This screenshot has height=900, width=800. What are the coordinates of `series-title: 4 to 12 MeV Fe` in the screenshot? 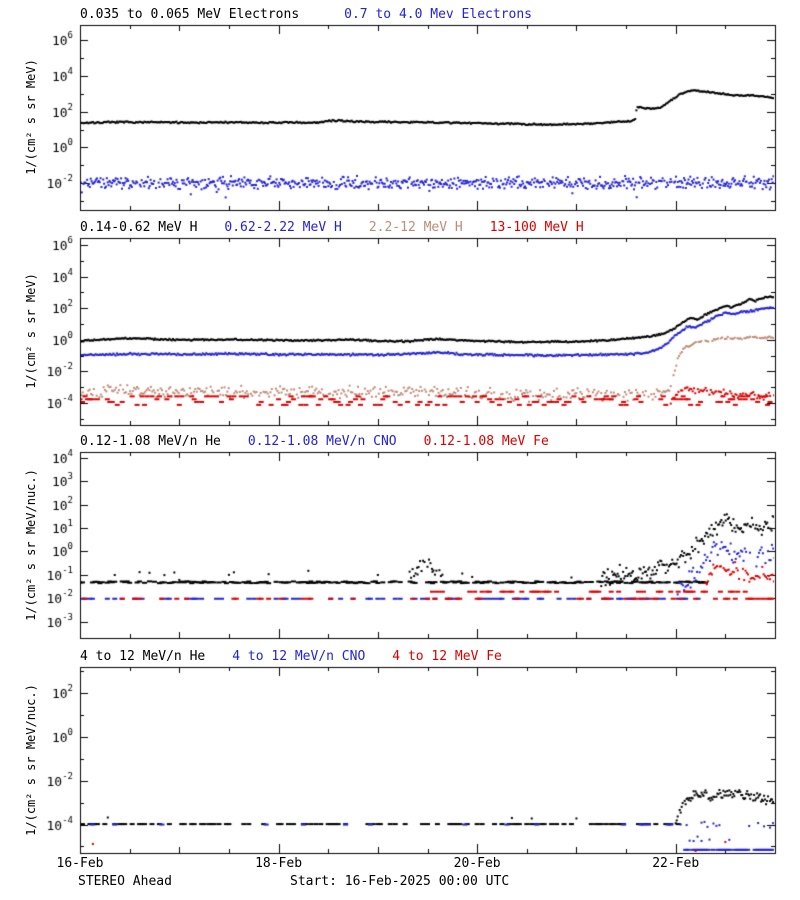 It's located at (447, 656).